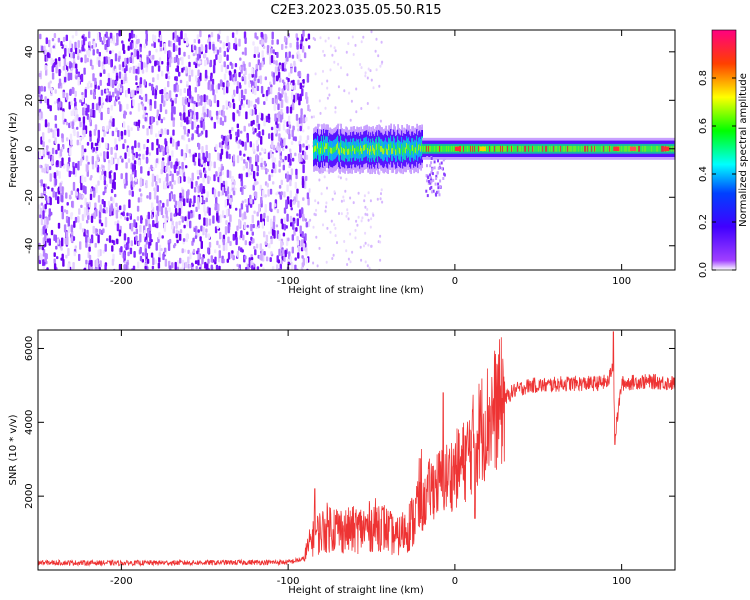 The image size is (750, 600). Describe the element at coordinates (455, 581) in the screenshot. I see `x-tick-label: 0` at that location.